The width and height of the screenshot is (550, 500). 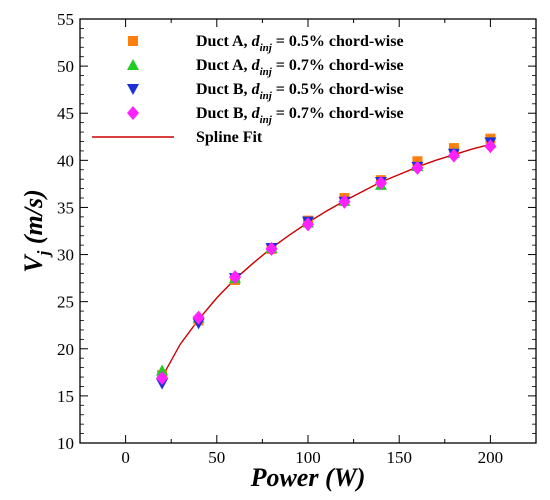 What do you see at coordinates (300, 115) in the screenshot?
I see `legend-label-duct-b-07: Duct B, dinj = 0.7% chord-wise` at bounding box center [300, 115].